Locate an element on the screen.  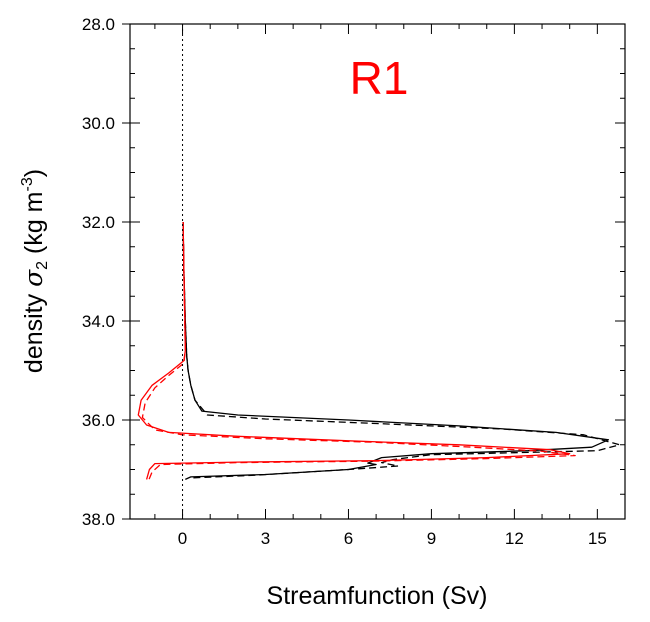
y-tick-label: 32.0 is located at coordinates (98, 222).